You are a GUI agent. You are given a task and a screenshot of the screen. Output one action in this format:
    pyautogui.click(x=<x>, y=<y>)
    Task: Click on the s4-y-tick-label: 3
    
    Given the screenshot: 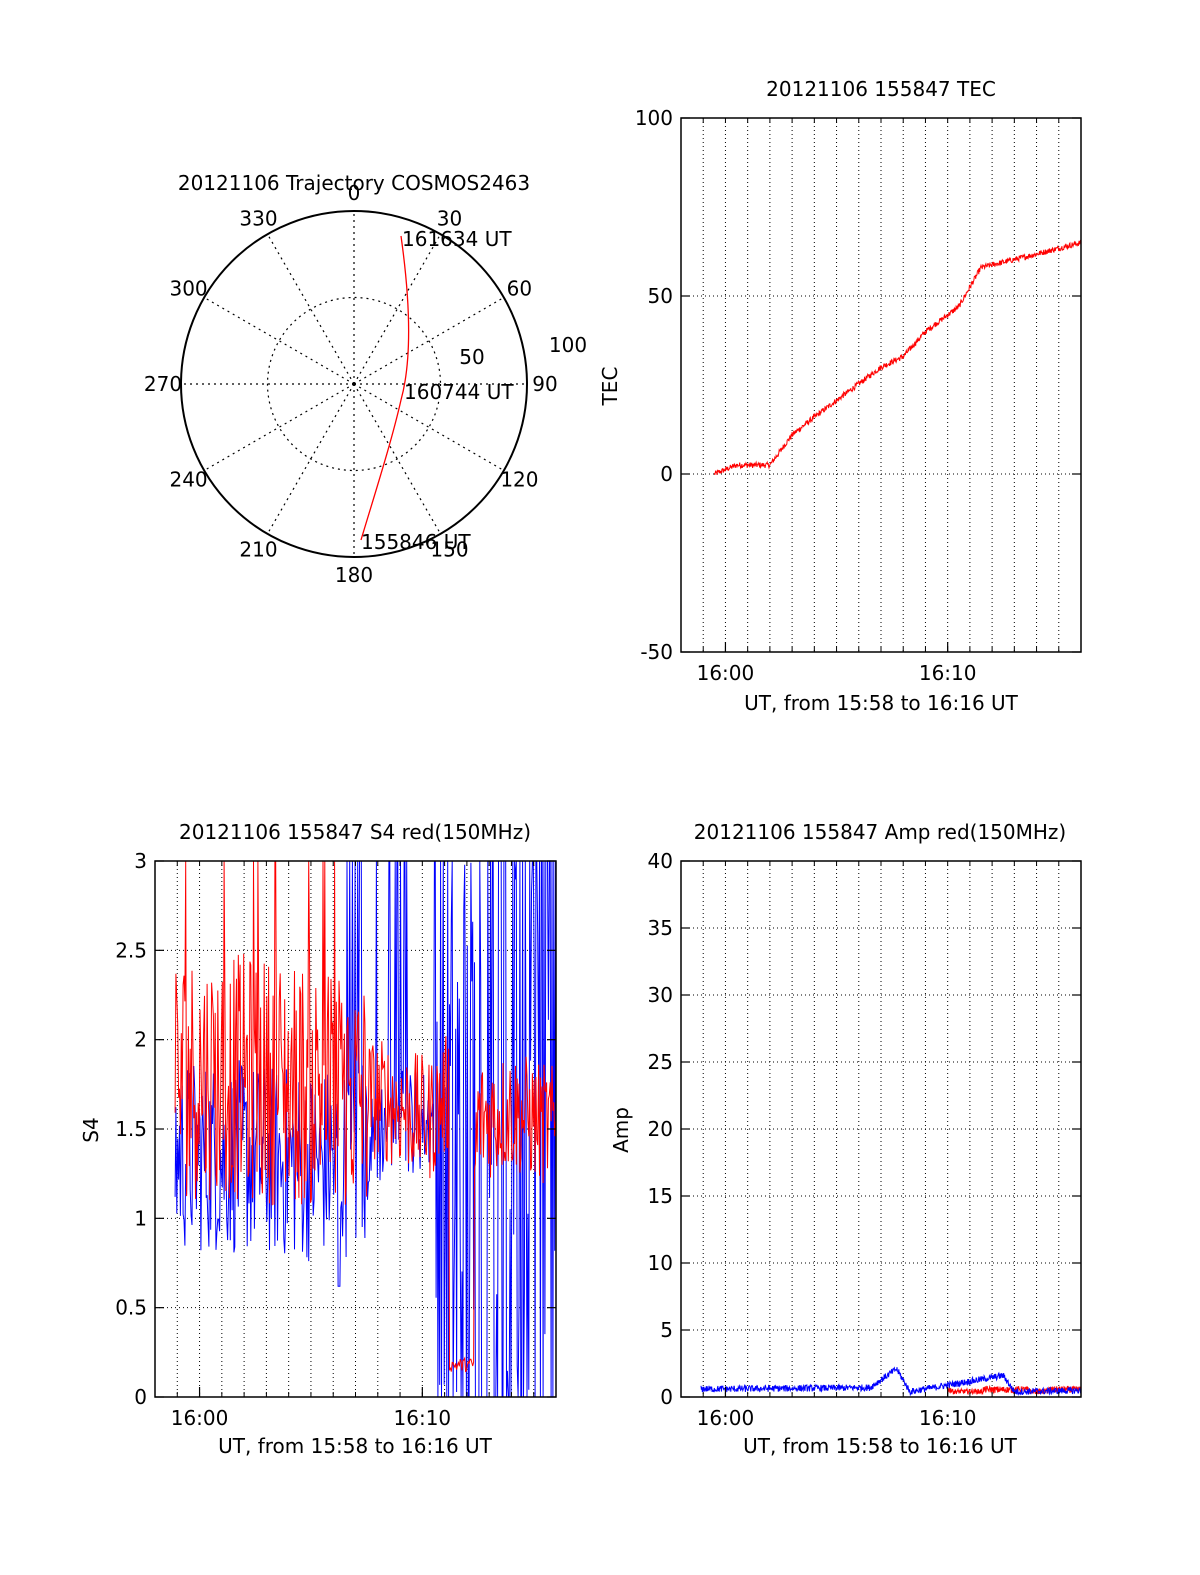 What is the action you would take?
    pyautogui.click(x=140, y=861)
    